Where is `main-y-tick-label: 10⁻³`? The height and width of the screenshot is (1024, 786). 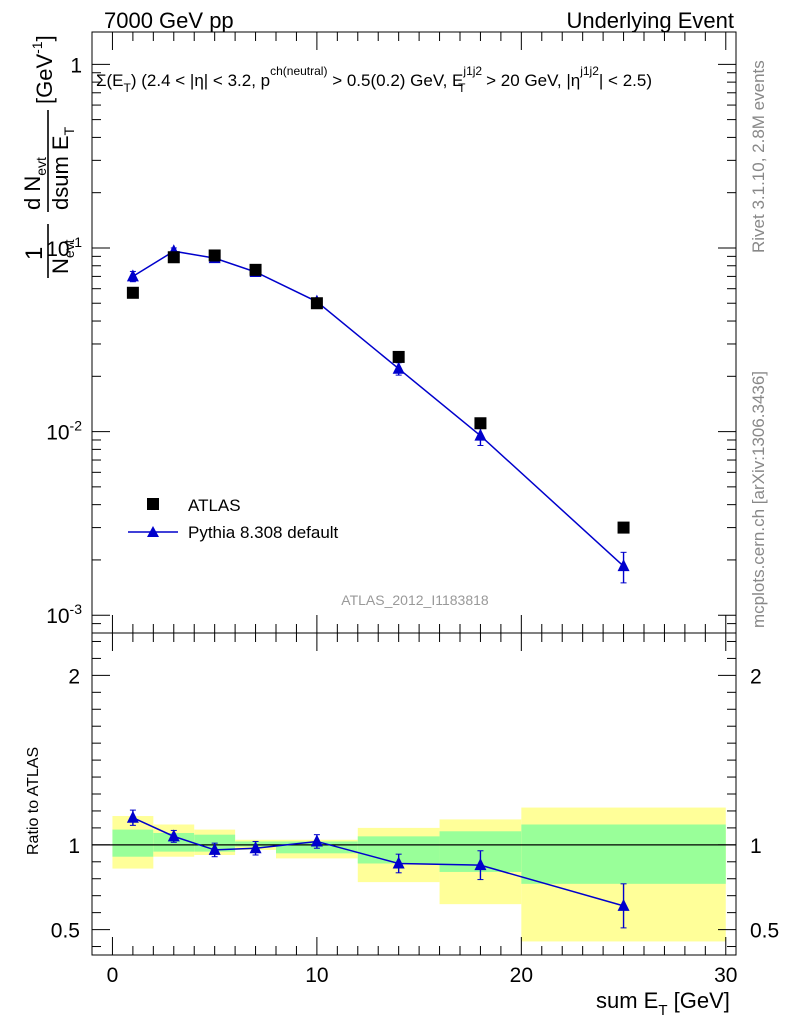
main-y-tick-label: 10⁻³ is located at coordinates (64, 614).